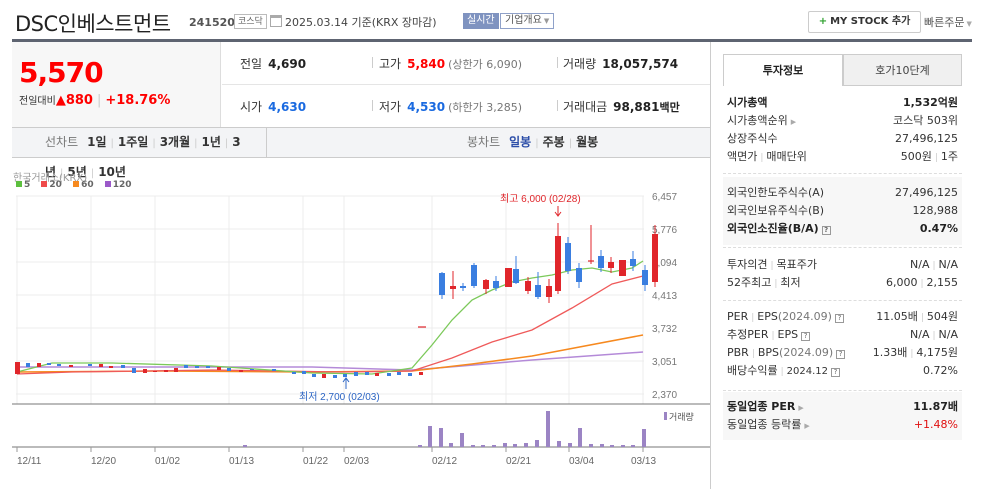 The height and width of the screenshot is (489, 985). What do you see at coordinates (520, 142) in the screenshot?
I see `tab-daily: 일봉` at bounding box center [520, 142].